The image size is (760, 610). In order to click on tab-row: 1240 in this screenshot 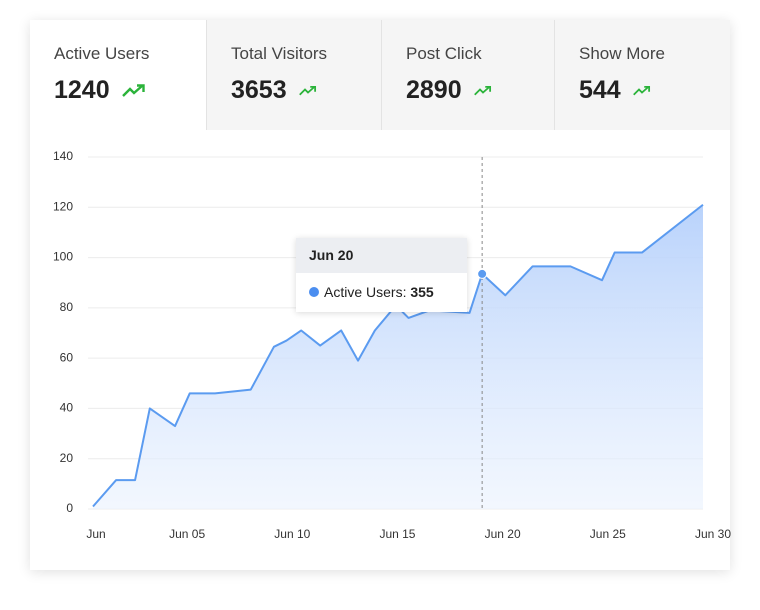, I will do `click(130, 90)`.